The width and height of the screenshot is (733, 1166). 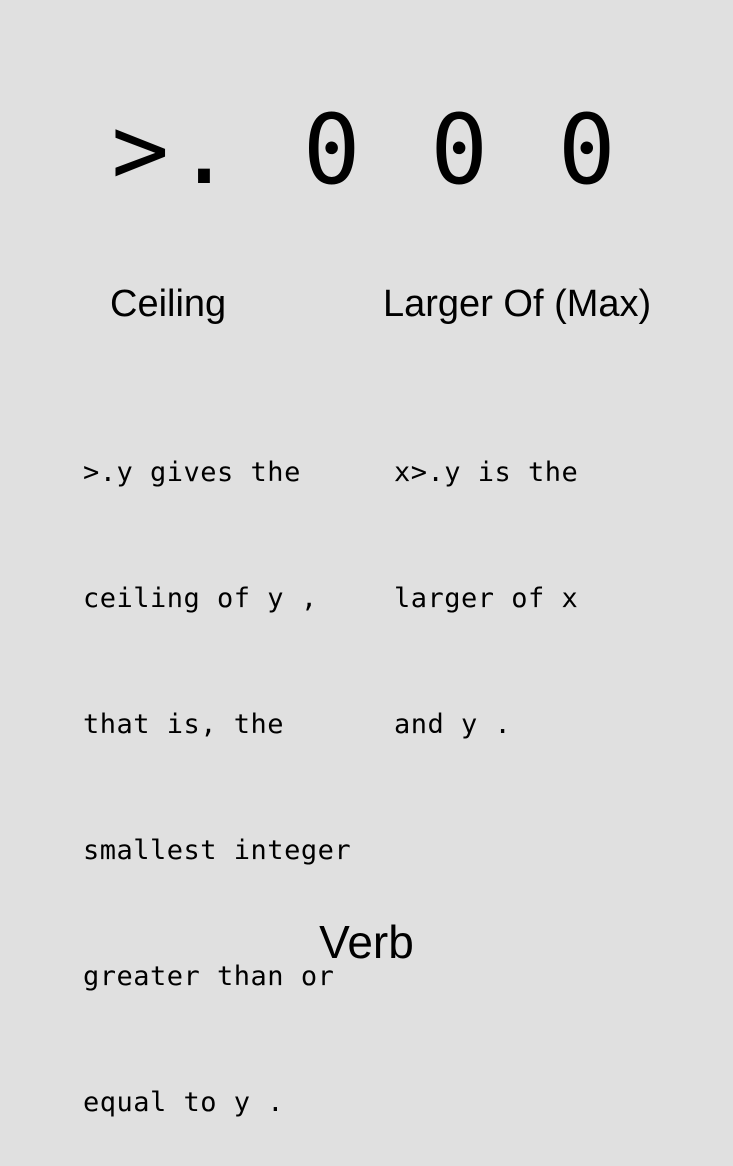 I want to click on description-line: >.y gives the, so click(x=192, y=472).